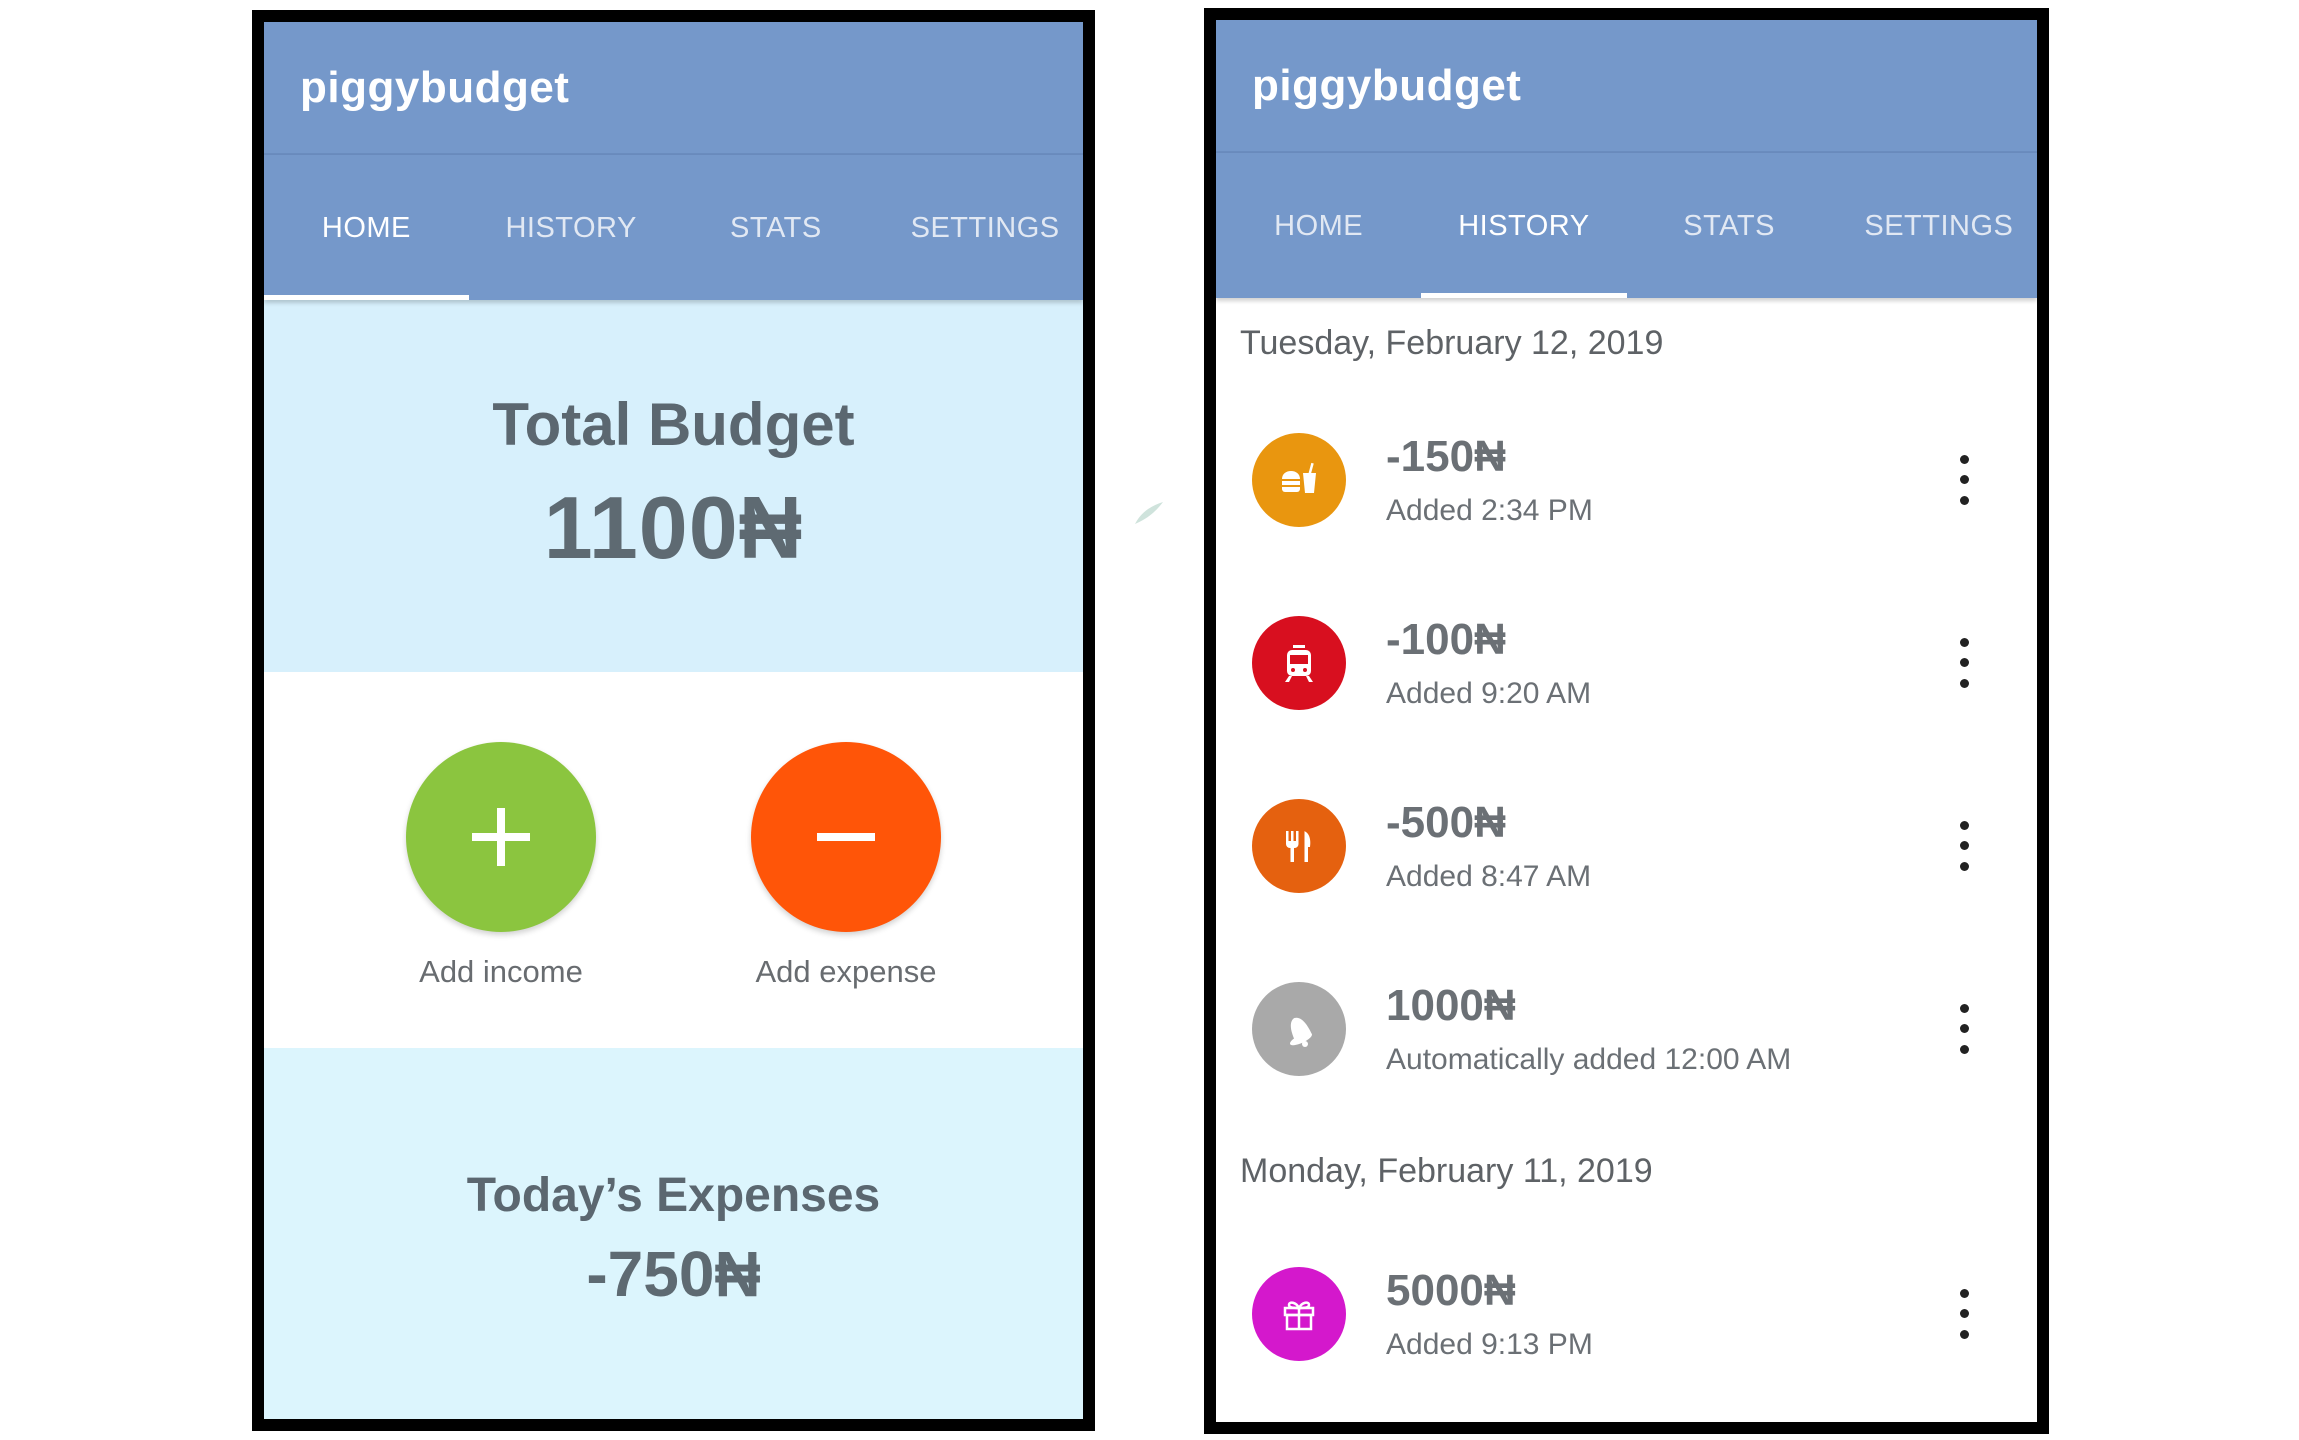 The image size is (2299, 1440). What do you see at coordinates (1489, 693) in the screenshot?
I see `entry-time: Added 9:20 AM` at bounding box center [1489, 693].